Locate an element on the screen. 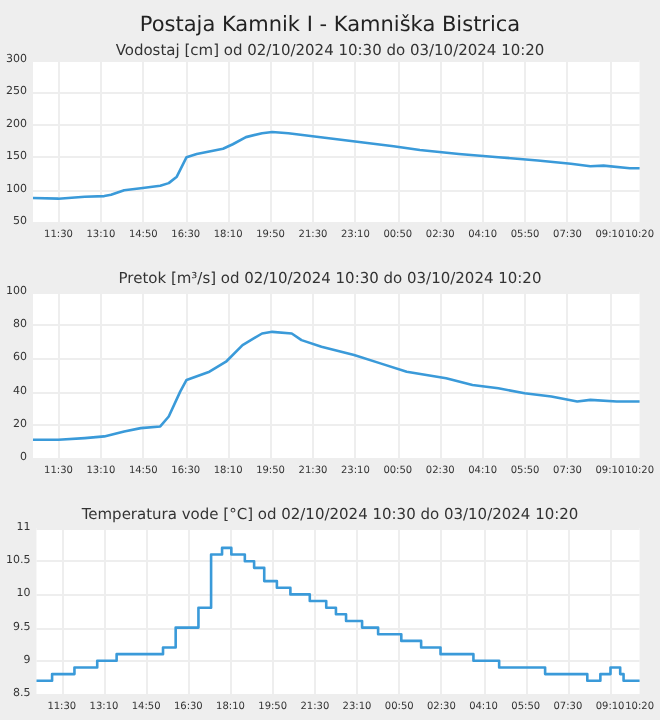 Image resolution: width=660 pixels, height=720 pixels. chart-title: Postaja Kamnik I - Kamniška Bistrica is located at coordinates (330, 25).